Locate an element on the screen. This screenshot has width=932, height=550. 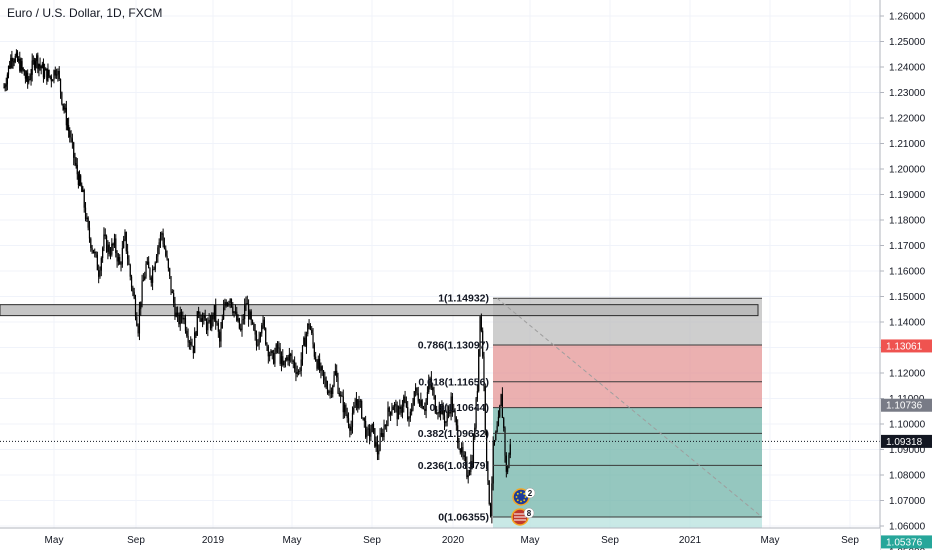
y-tick-label: 1.07000 is located at coordinates (907, 501).